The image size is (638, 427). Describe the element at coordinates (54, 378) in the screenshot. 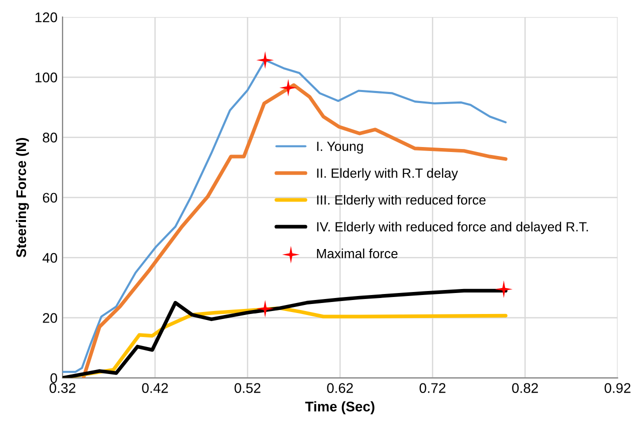

I see `y-tick-label: 0` at that location.